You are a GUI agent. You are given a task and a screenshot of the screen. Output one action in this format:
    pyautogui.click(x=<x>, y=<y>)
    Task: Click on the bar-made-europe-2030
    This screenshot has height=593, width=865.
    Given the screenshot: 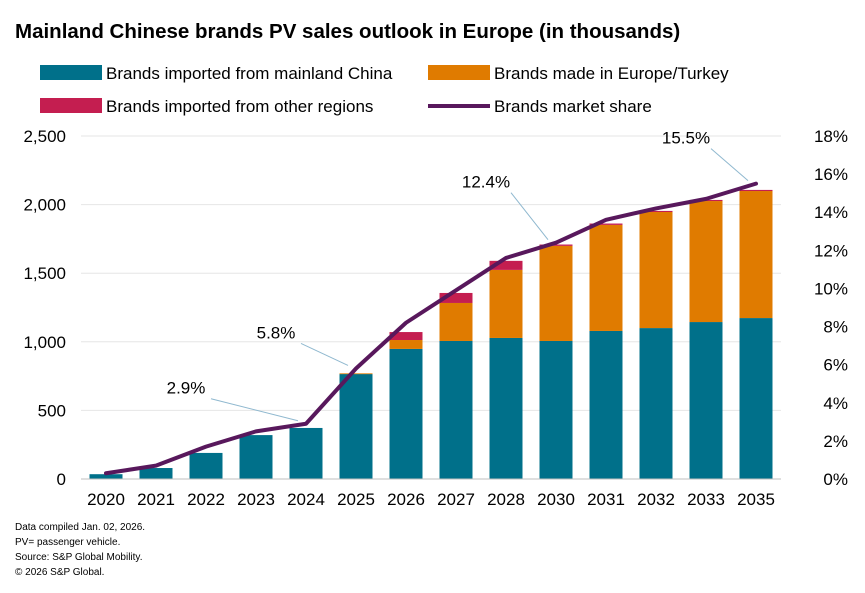 What is the action you would take?
    pyautogui.click(x=556, y=293)
    